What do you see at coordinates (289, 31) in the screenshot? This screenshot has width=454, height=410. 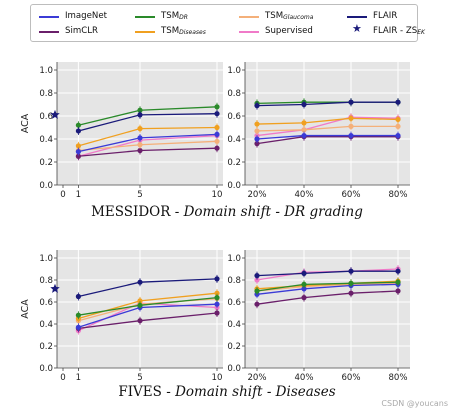 I see `legend-label: Supervised` at bounding box center [289, 31].